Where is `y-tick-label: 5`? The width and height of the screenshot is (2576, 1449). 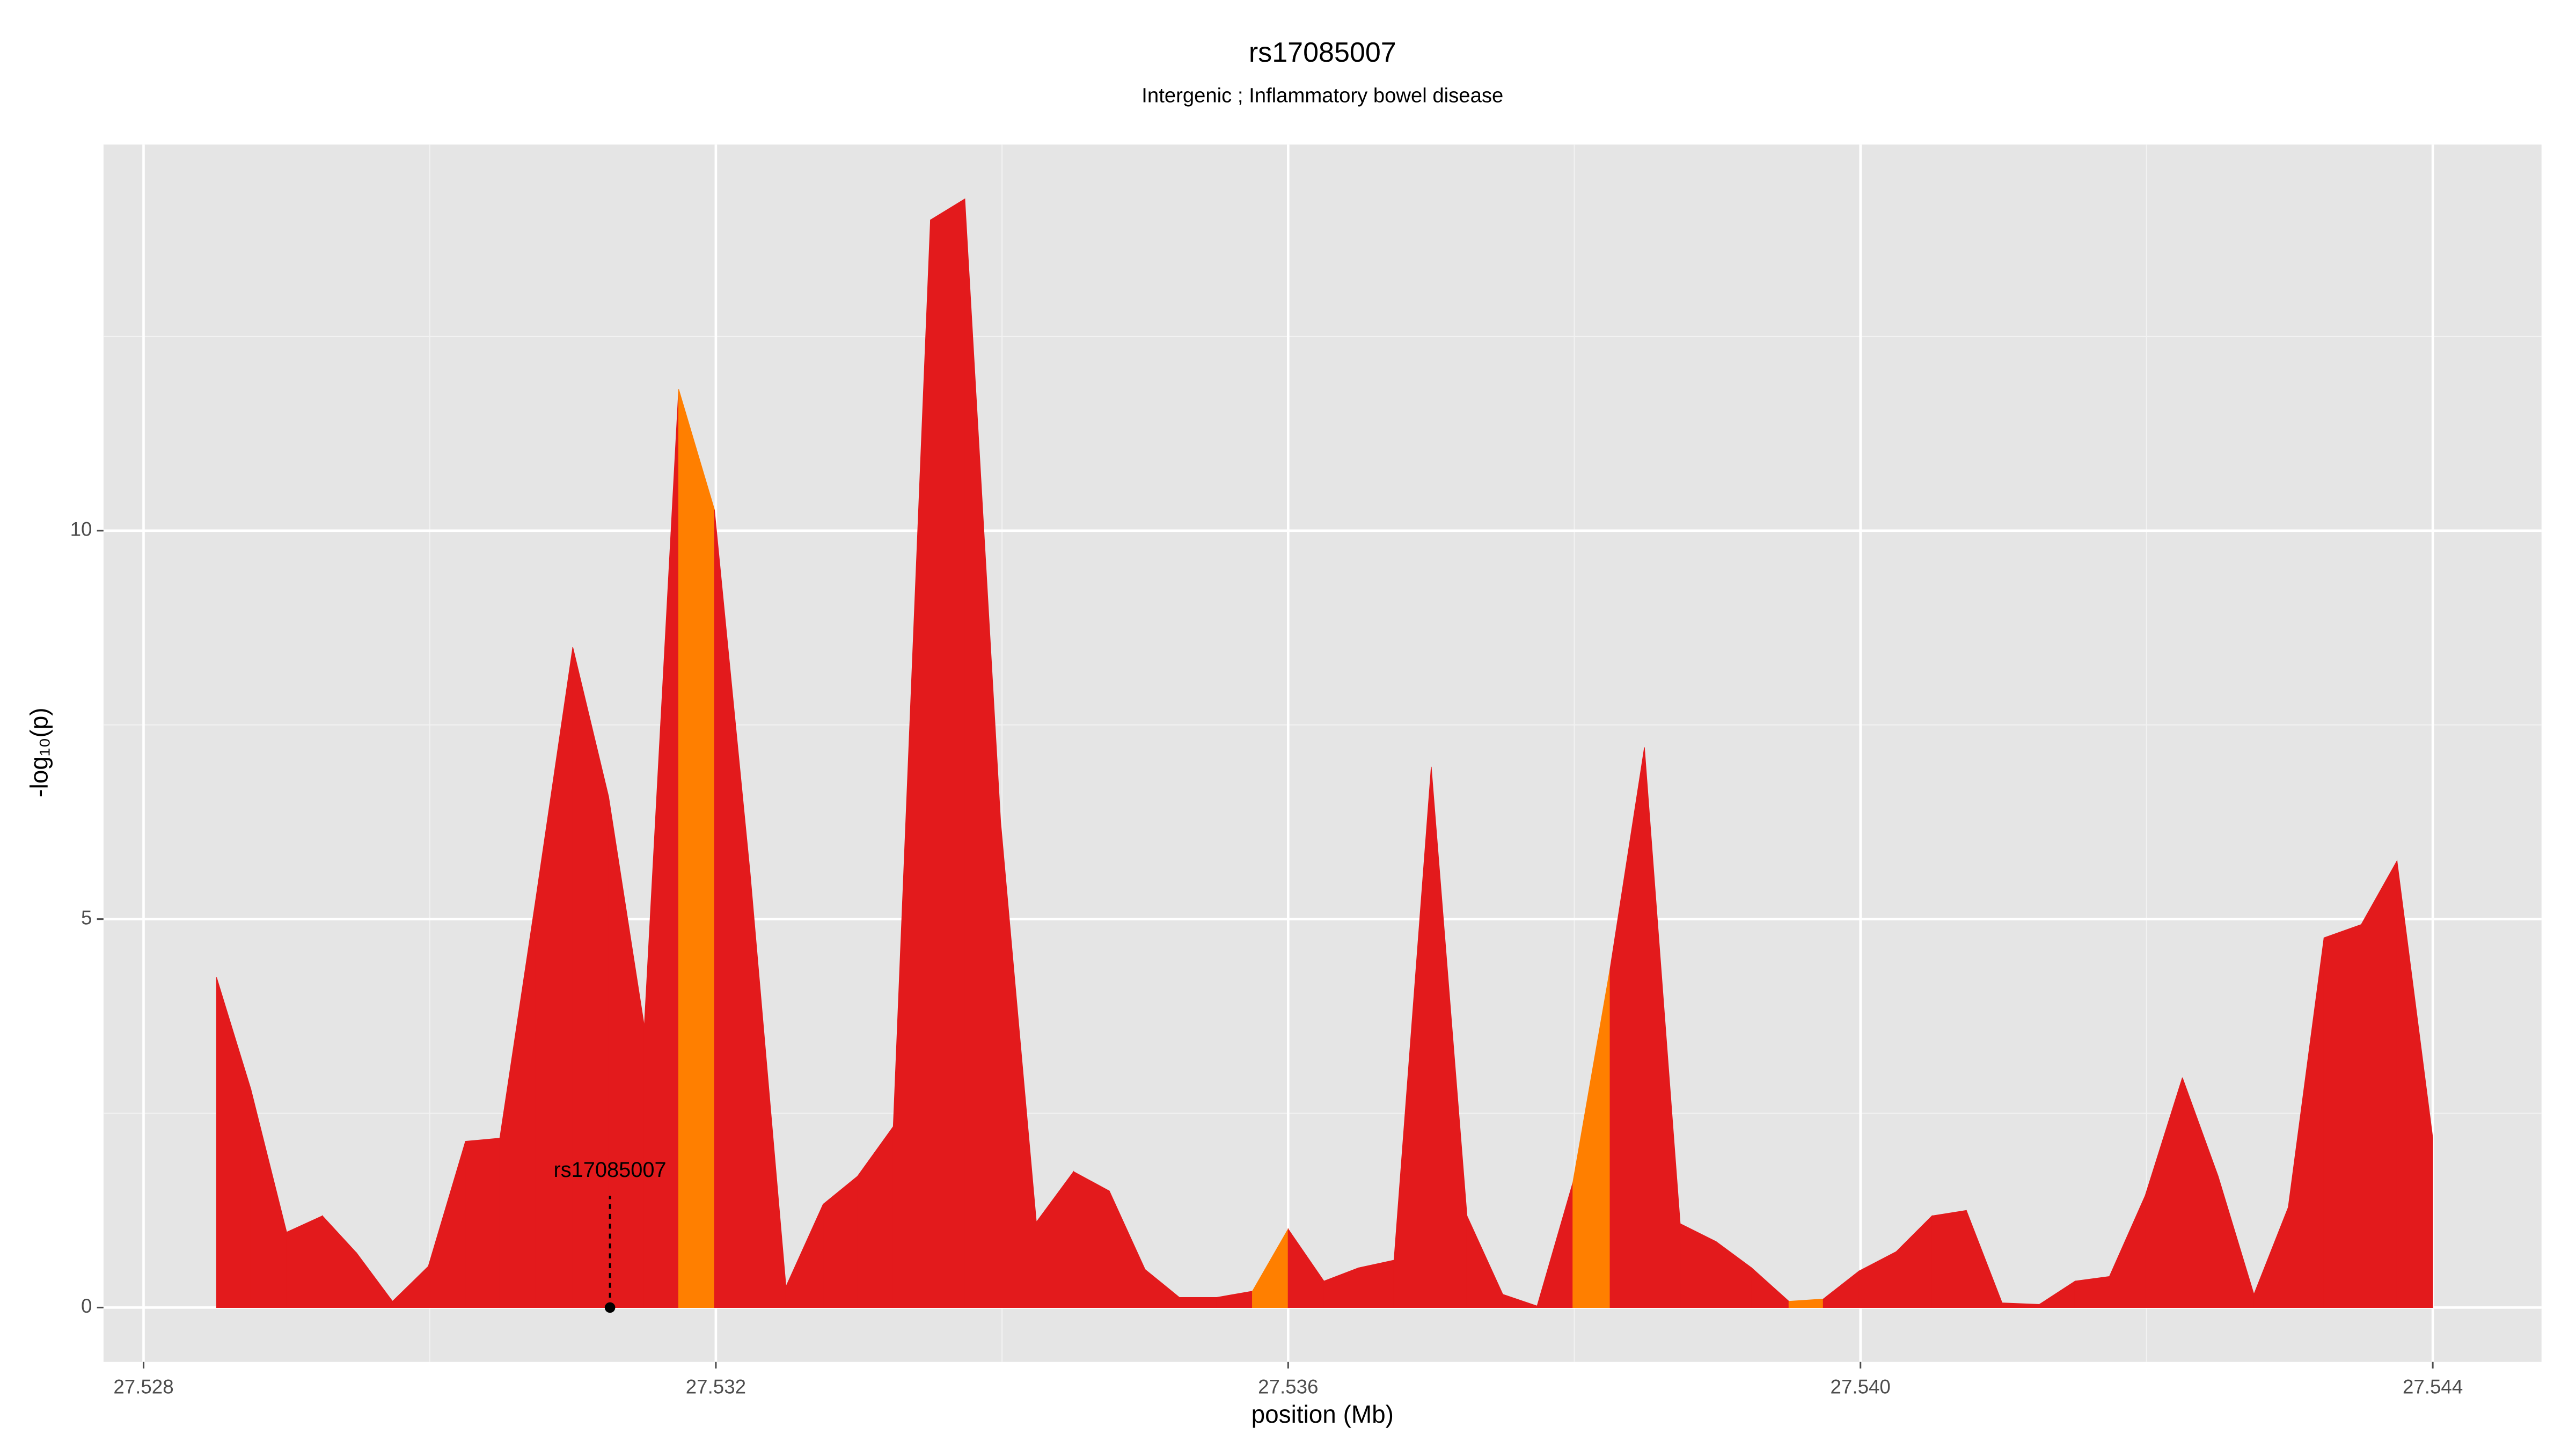 y-tick-label: 5 is located at coordinates (86, 917).